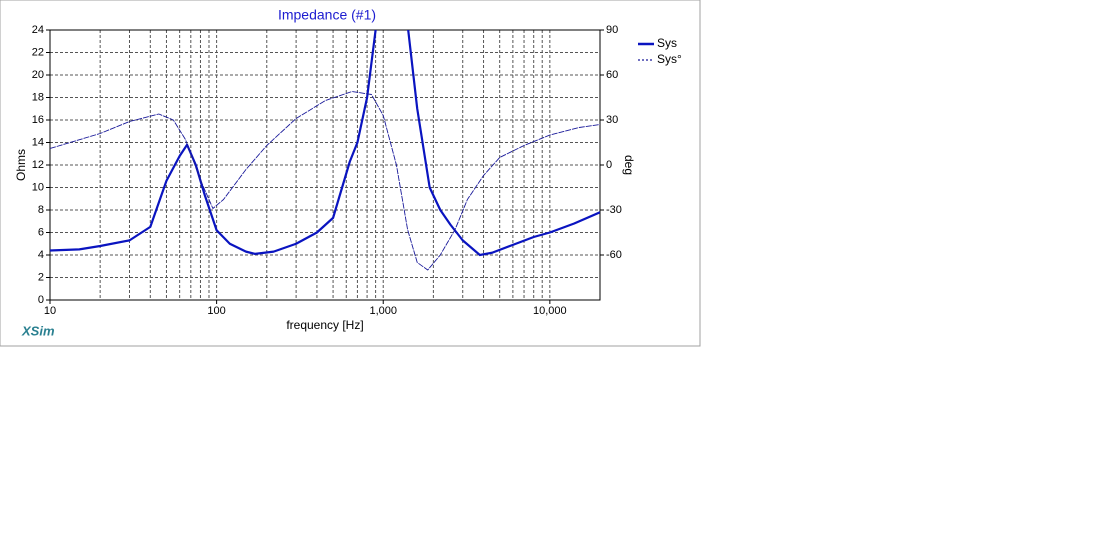 The height and width of the screenshot is (548, 1095). What do you see at coordinates (614, 255) in the screenshot?
I see `y2-tick-label: -60` at bounding box center [614, 255].